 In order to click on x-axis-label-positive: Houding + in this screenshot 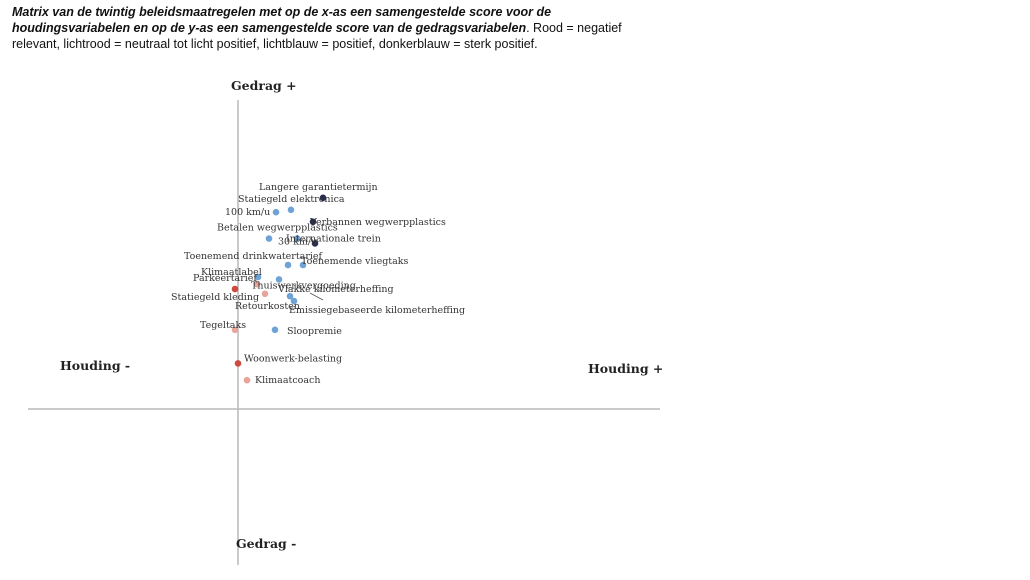, I will do `click(625, 368)`.